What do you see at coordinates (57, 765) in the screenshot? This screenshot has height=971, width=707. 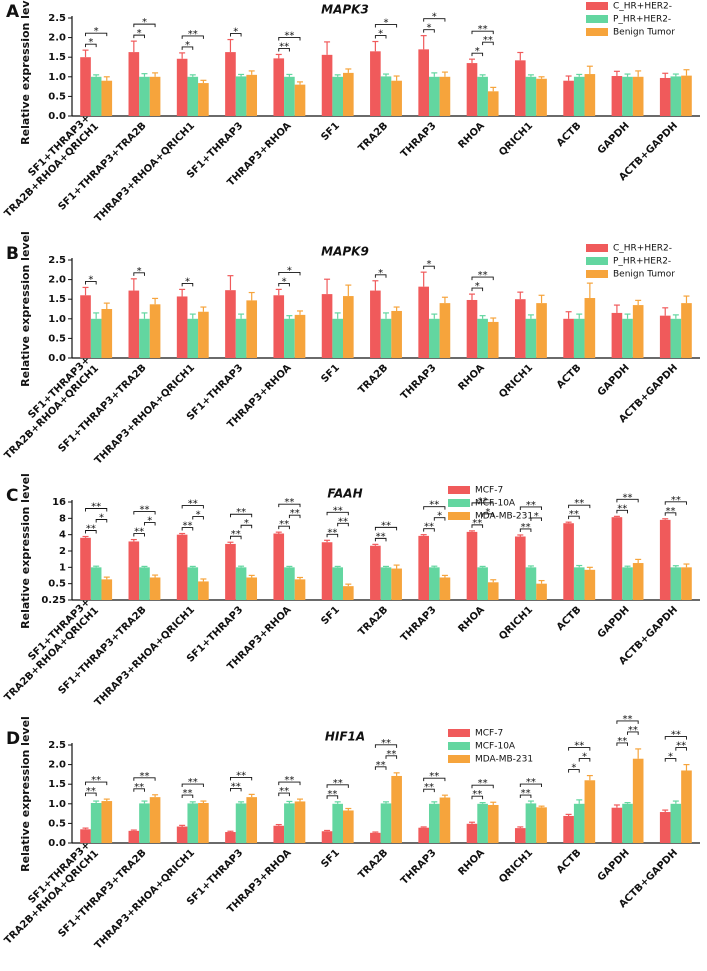 I see `y-tick-label: 2.0` at bounding box center [57, 765].